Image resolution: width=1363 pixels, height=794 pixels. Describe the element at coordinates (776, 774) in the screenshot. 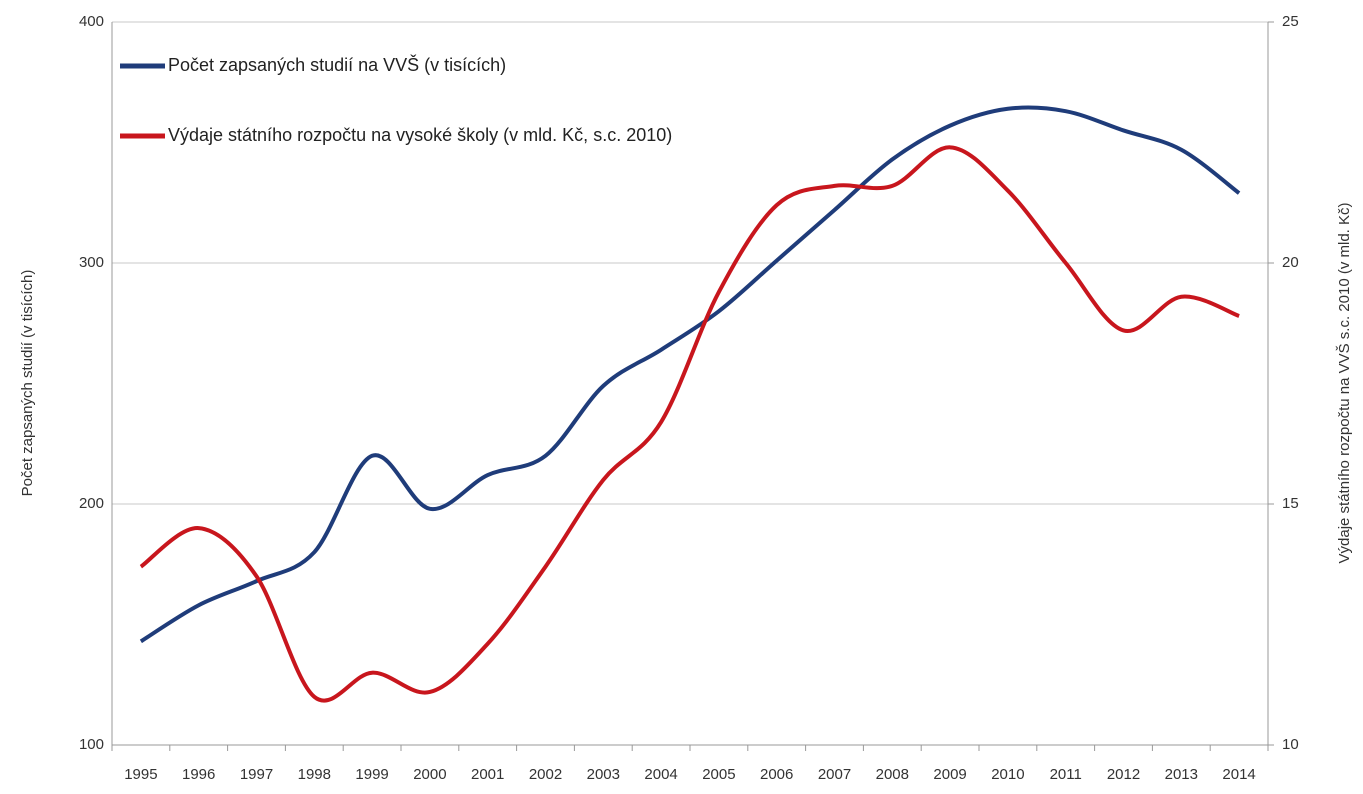

I see `x-tick-label: 2006` at that location.